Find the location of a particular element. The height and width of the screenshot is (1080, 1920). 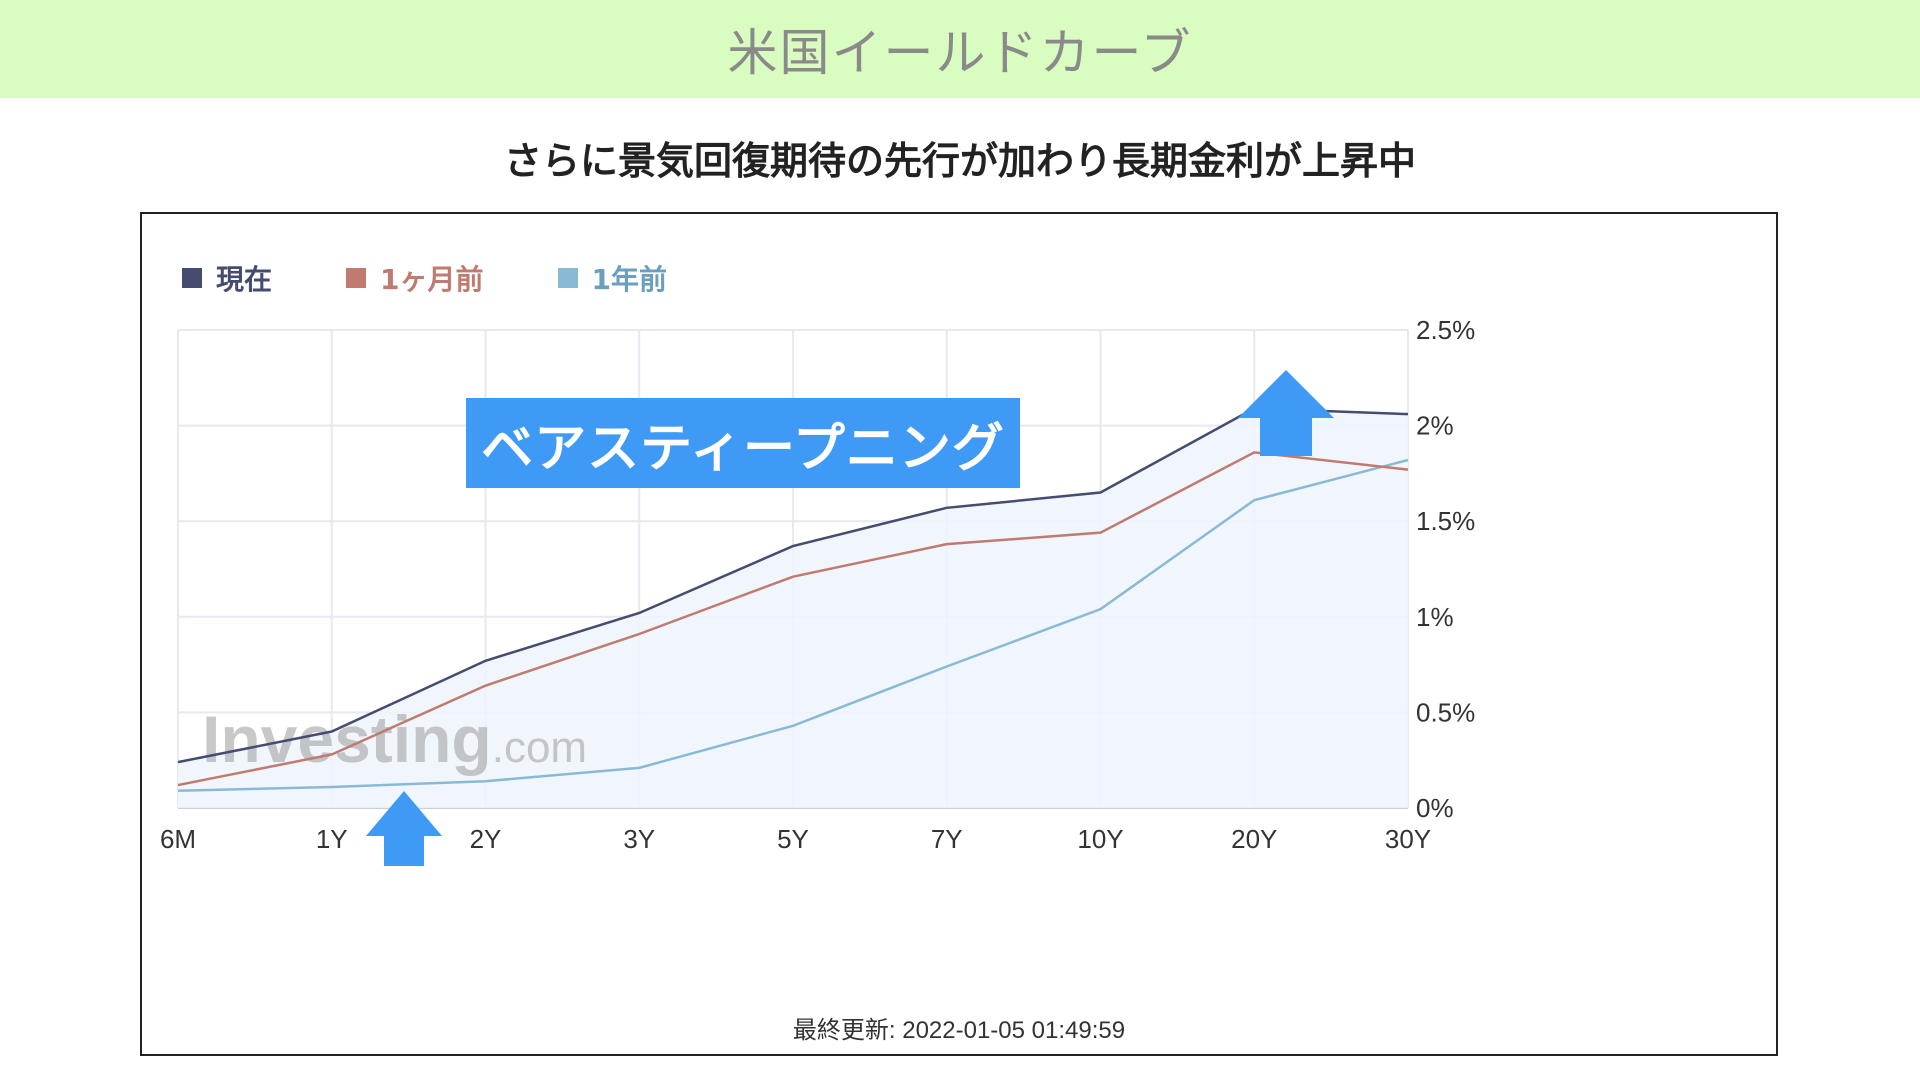

header-banner: 米国イールドカーブ is located at coordinates (960, 49).